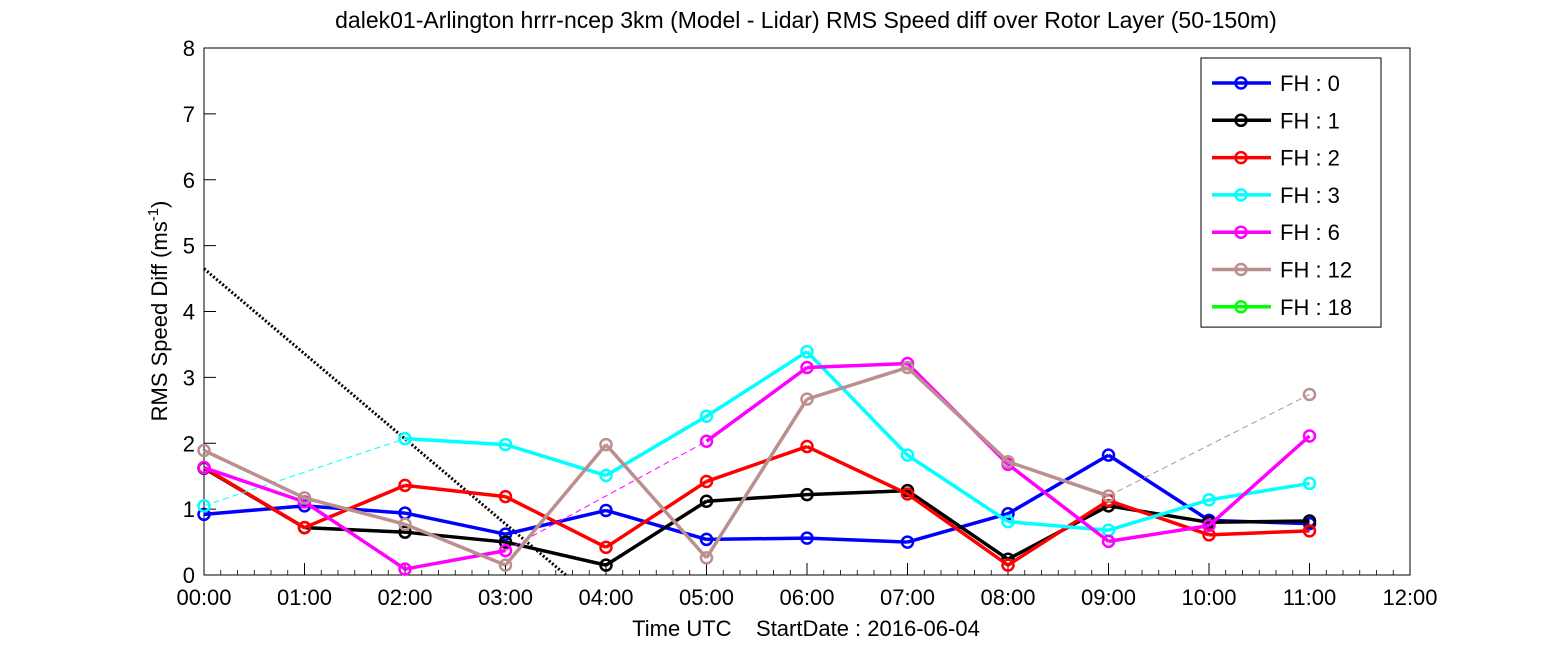 Image resolution: width=1559 pixels, height=656 pixels. I want to click on legend-entry-label: FH : 12, so click(1316, 270).